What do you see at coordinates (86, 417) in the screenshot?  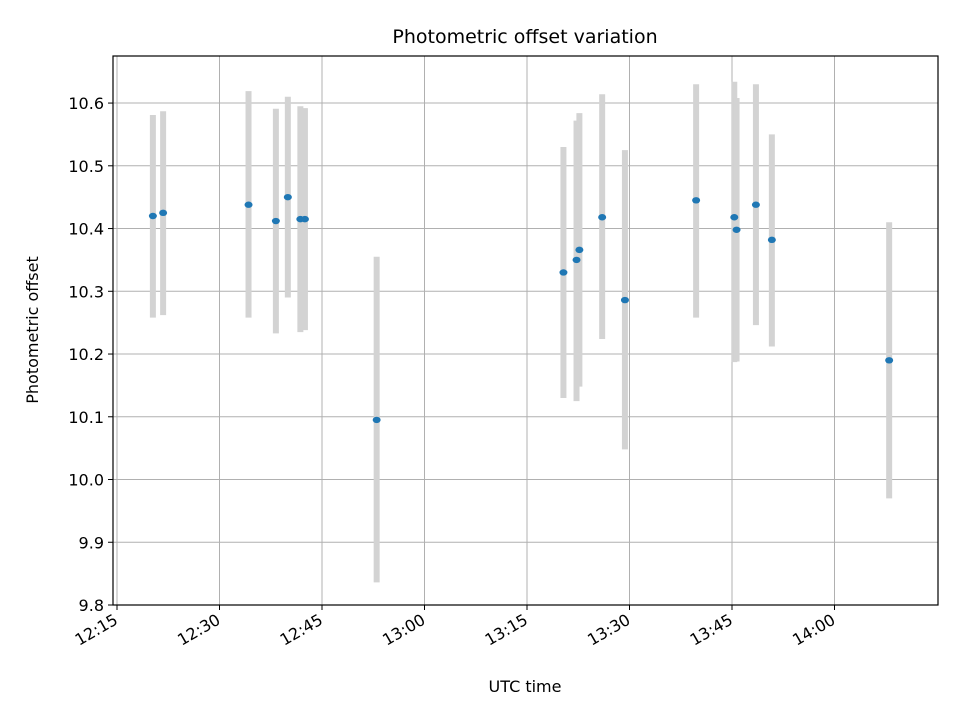 I see `y-tick-label: 10.1` at bounding box center [86, 417].